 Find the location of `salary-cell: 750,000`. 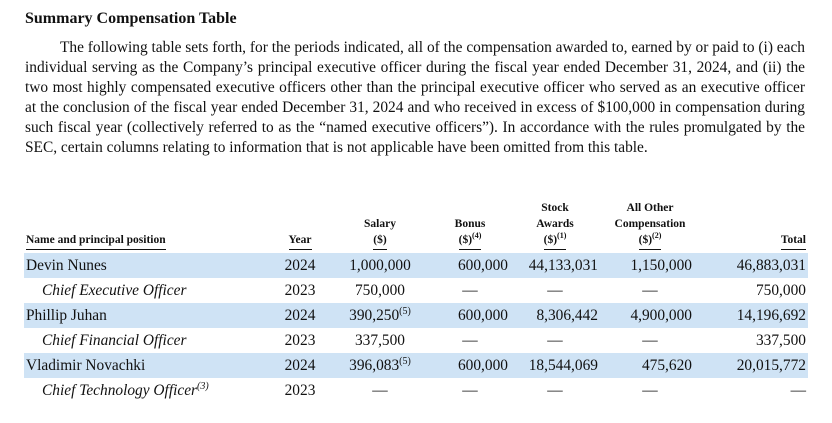

salary-cell: 750,000 is located at coordinates (380, 290).